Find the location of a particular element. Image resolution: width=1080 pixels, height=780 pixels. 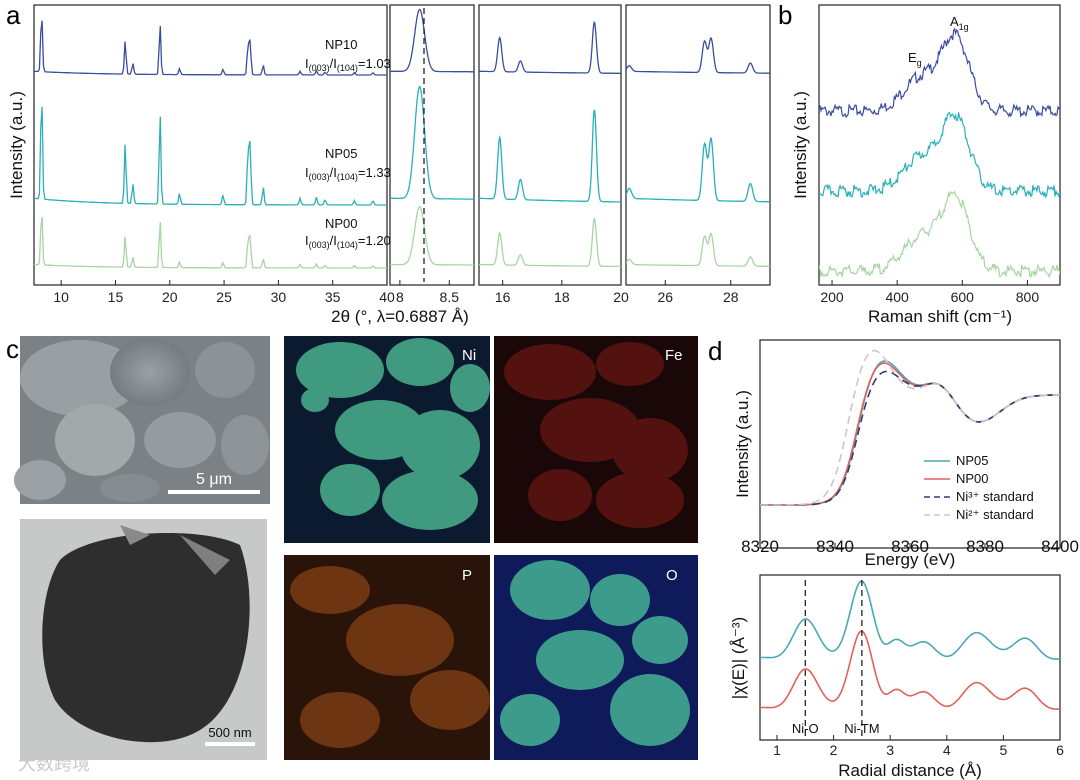

xrd-tick-40: 40 is located at coordinates (387, 297).